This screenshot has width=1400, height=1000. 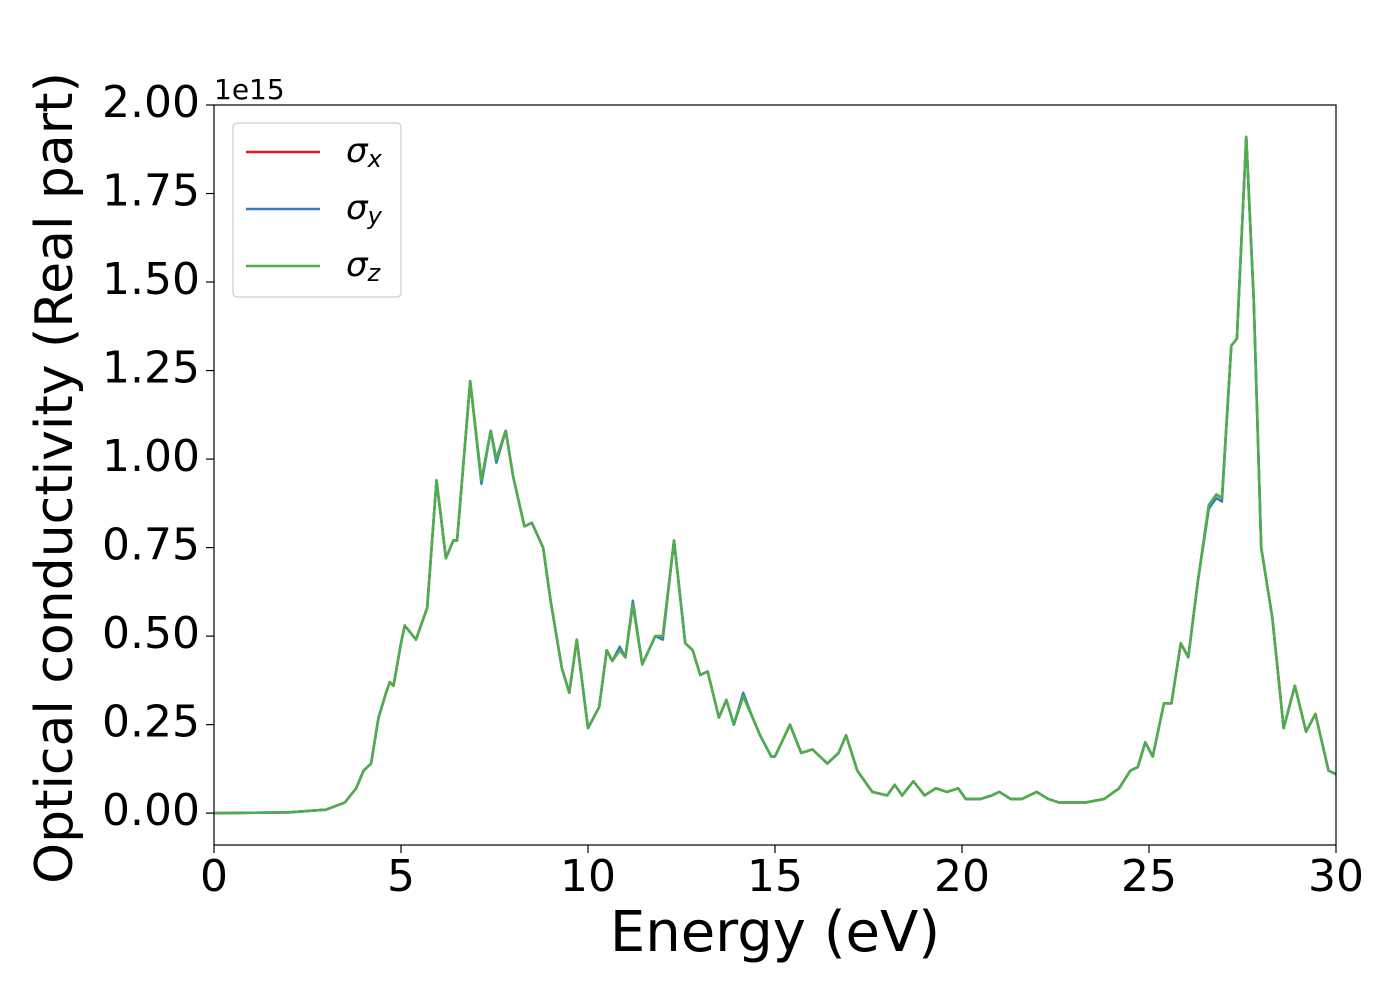 I want to click on y-offset-label: 1e15, so click(x=249, y=89).